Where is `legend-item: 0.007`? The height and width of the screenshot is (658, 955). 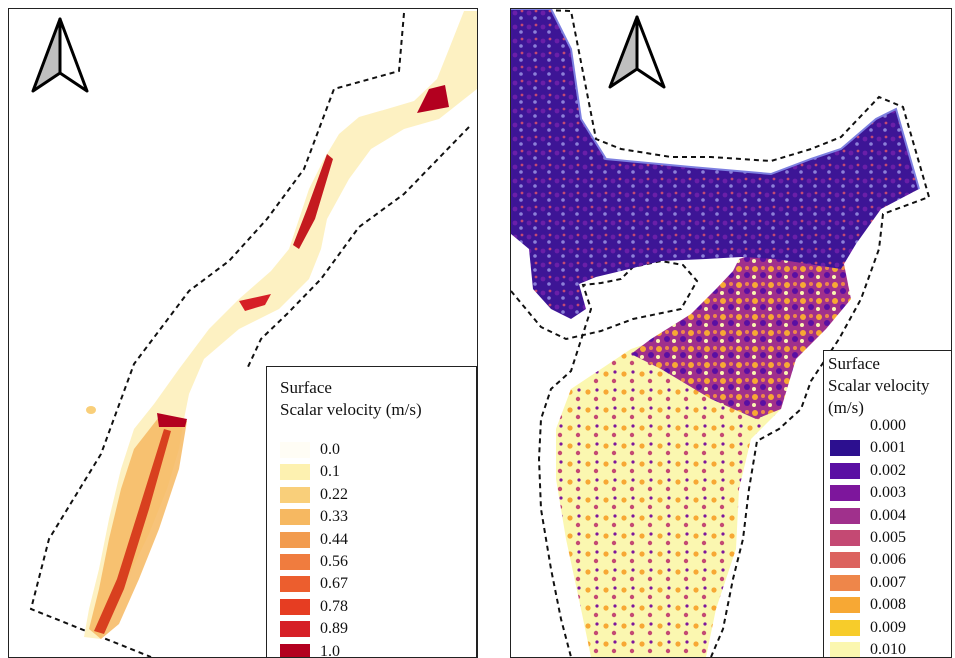 legend-item: 0.007 is located at coordinates (887, 583).